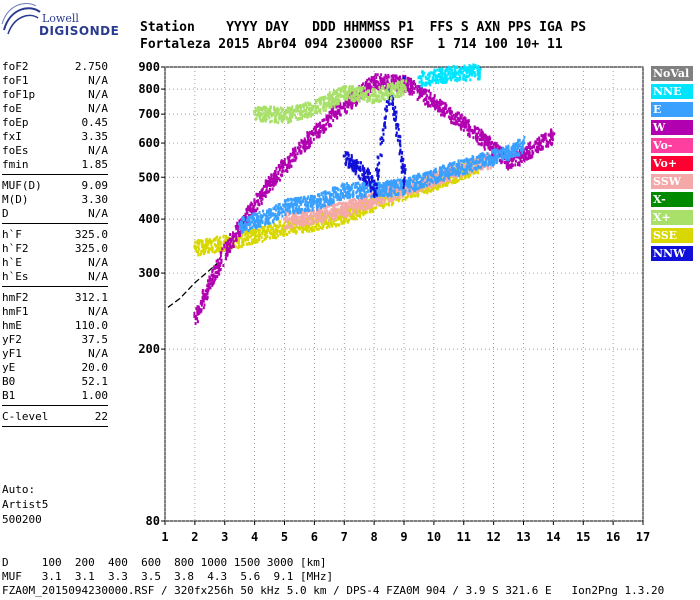 This screenshot has width=700, height=600. I want to click on param-name: B1, so click(9, 395).